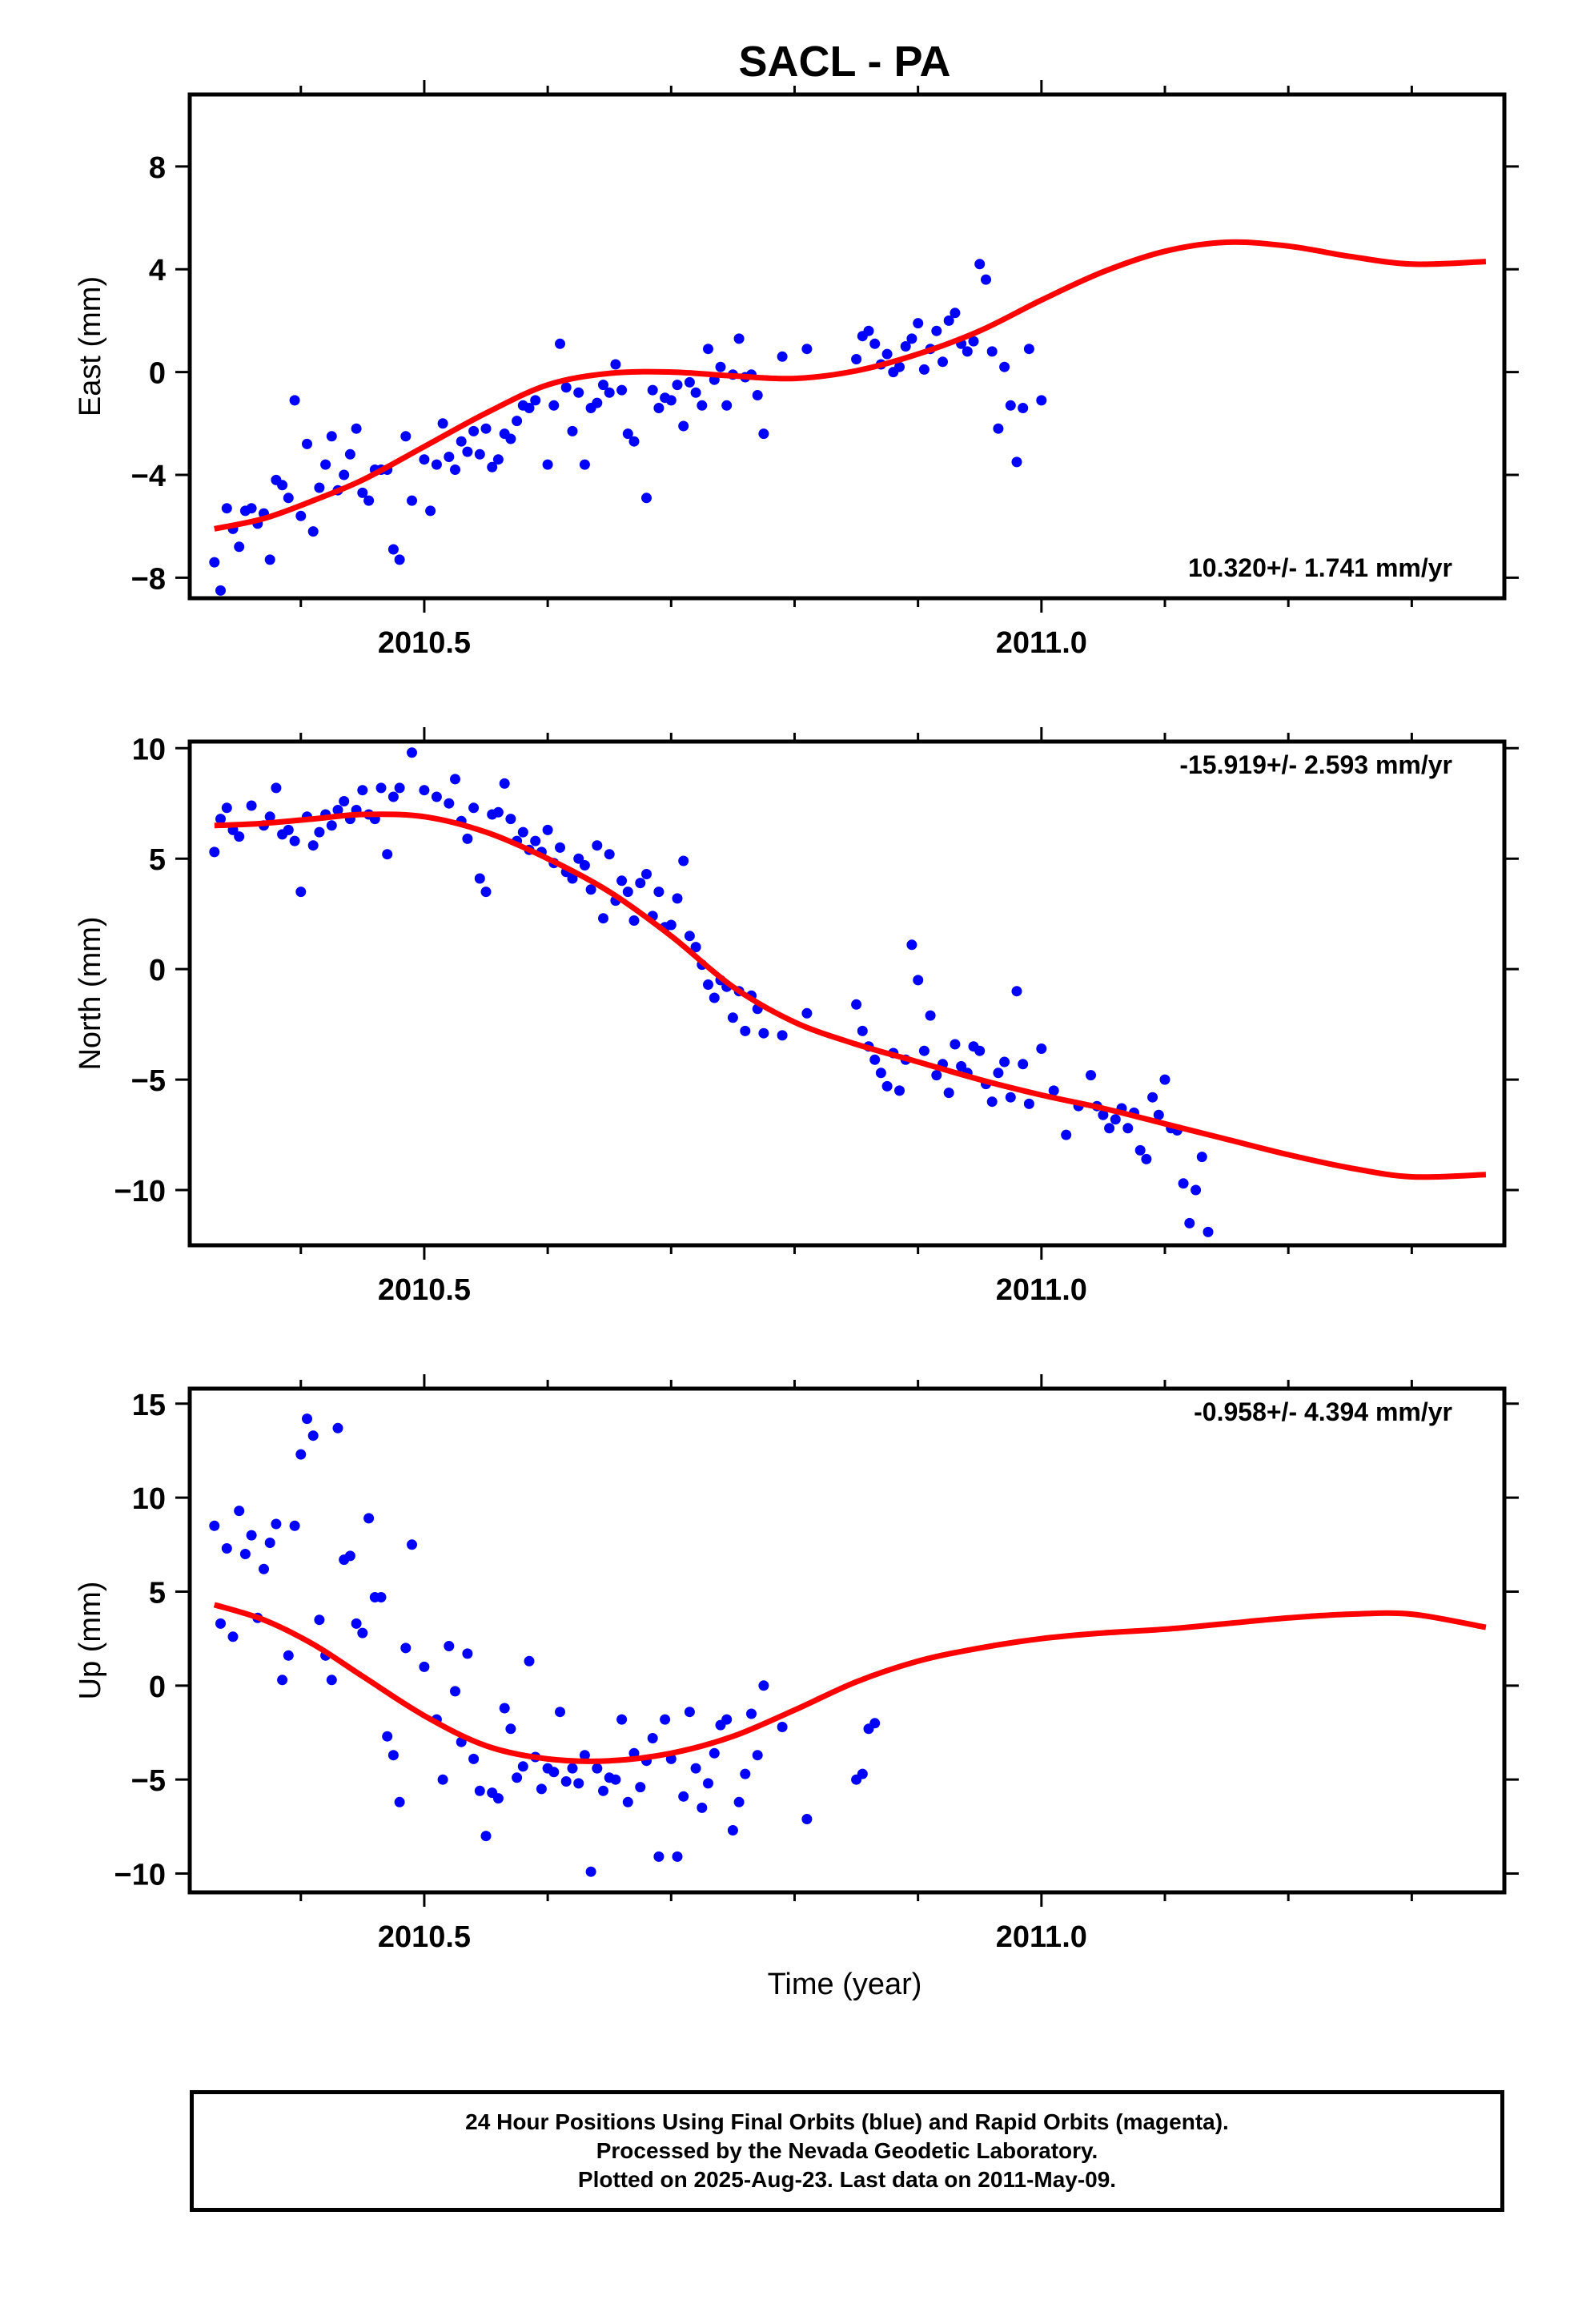 The image size is (1582, 2324). Describe the element at coordinates (545, 1645) in the screenshot. I see `up-points` at that location.